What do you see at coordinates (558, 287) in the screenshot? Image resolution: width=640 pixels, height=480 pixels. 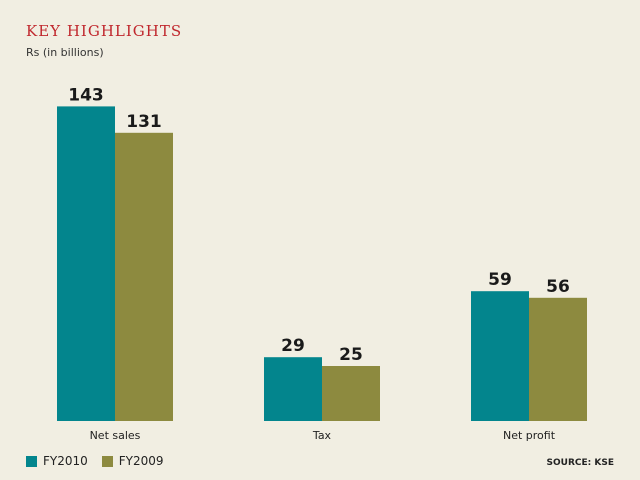 I see `value-label-net-profit-fy2009: 56` at bounding box center [558, 287].